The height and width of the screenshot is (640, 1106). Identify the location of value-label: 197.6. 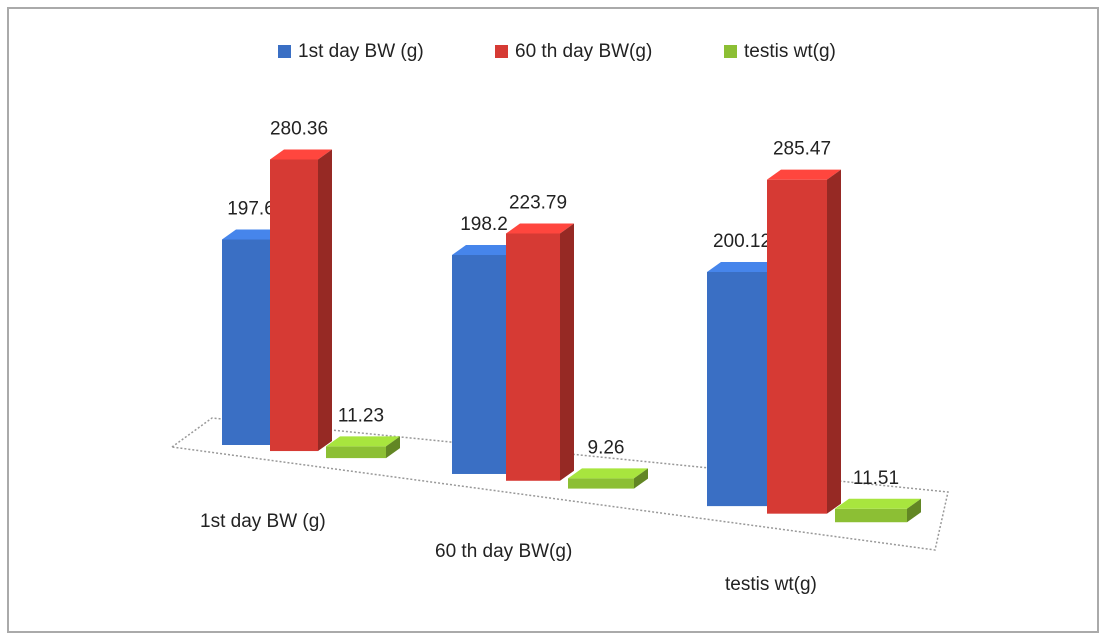
(251, 209).